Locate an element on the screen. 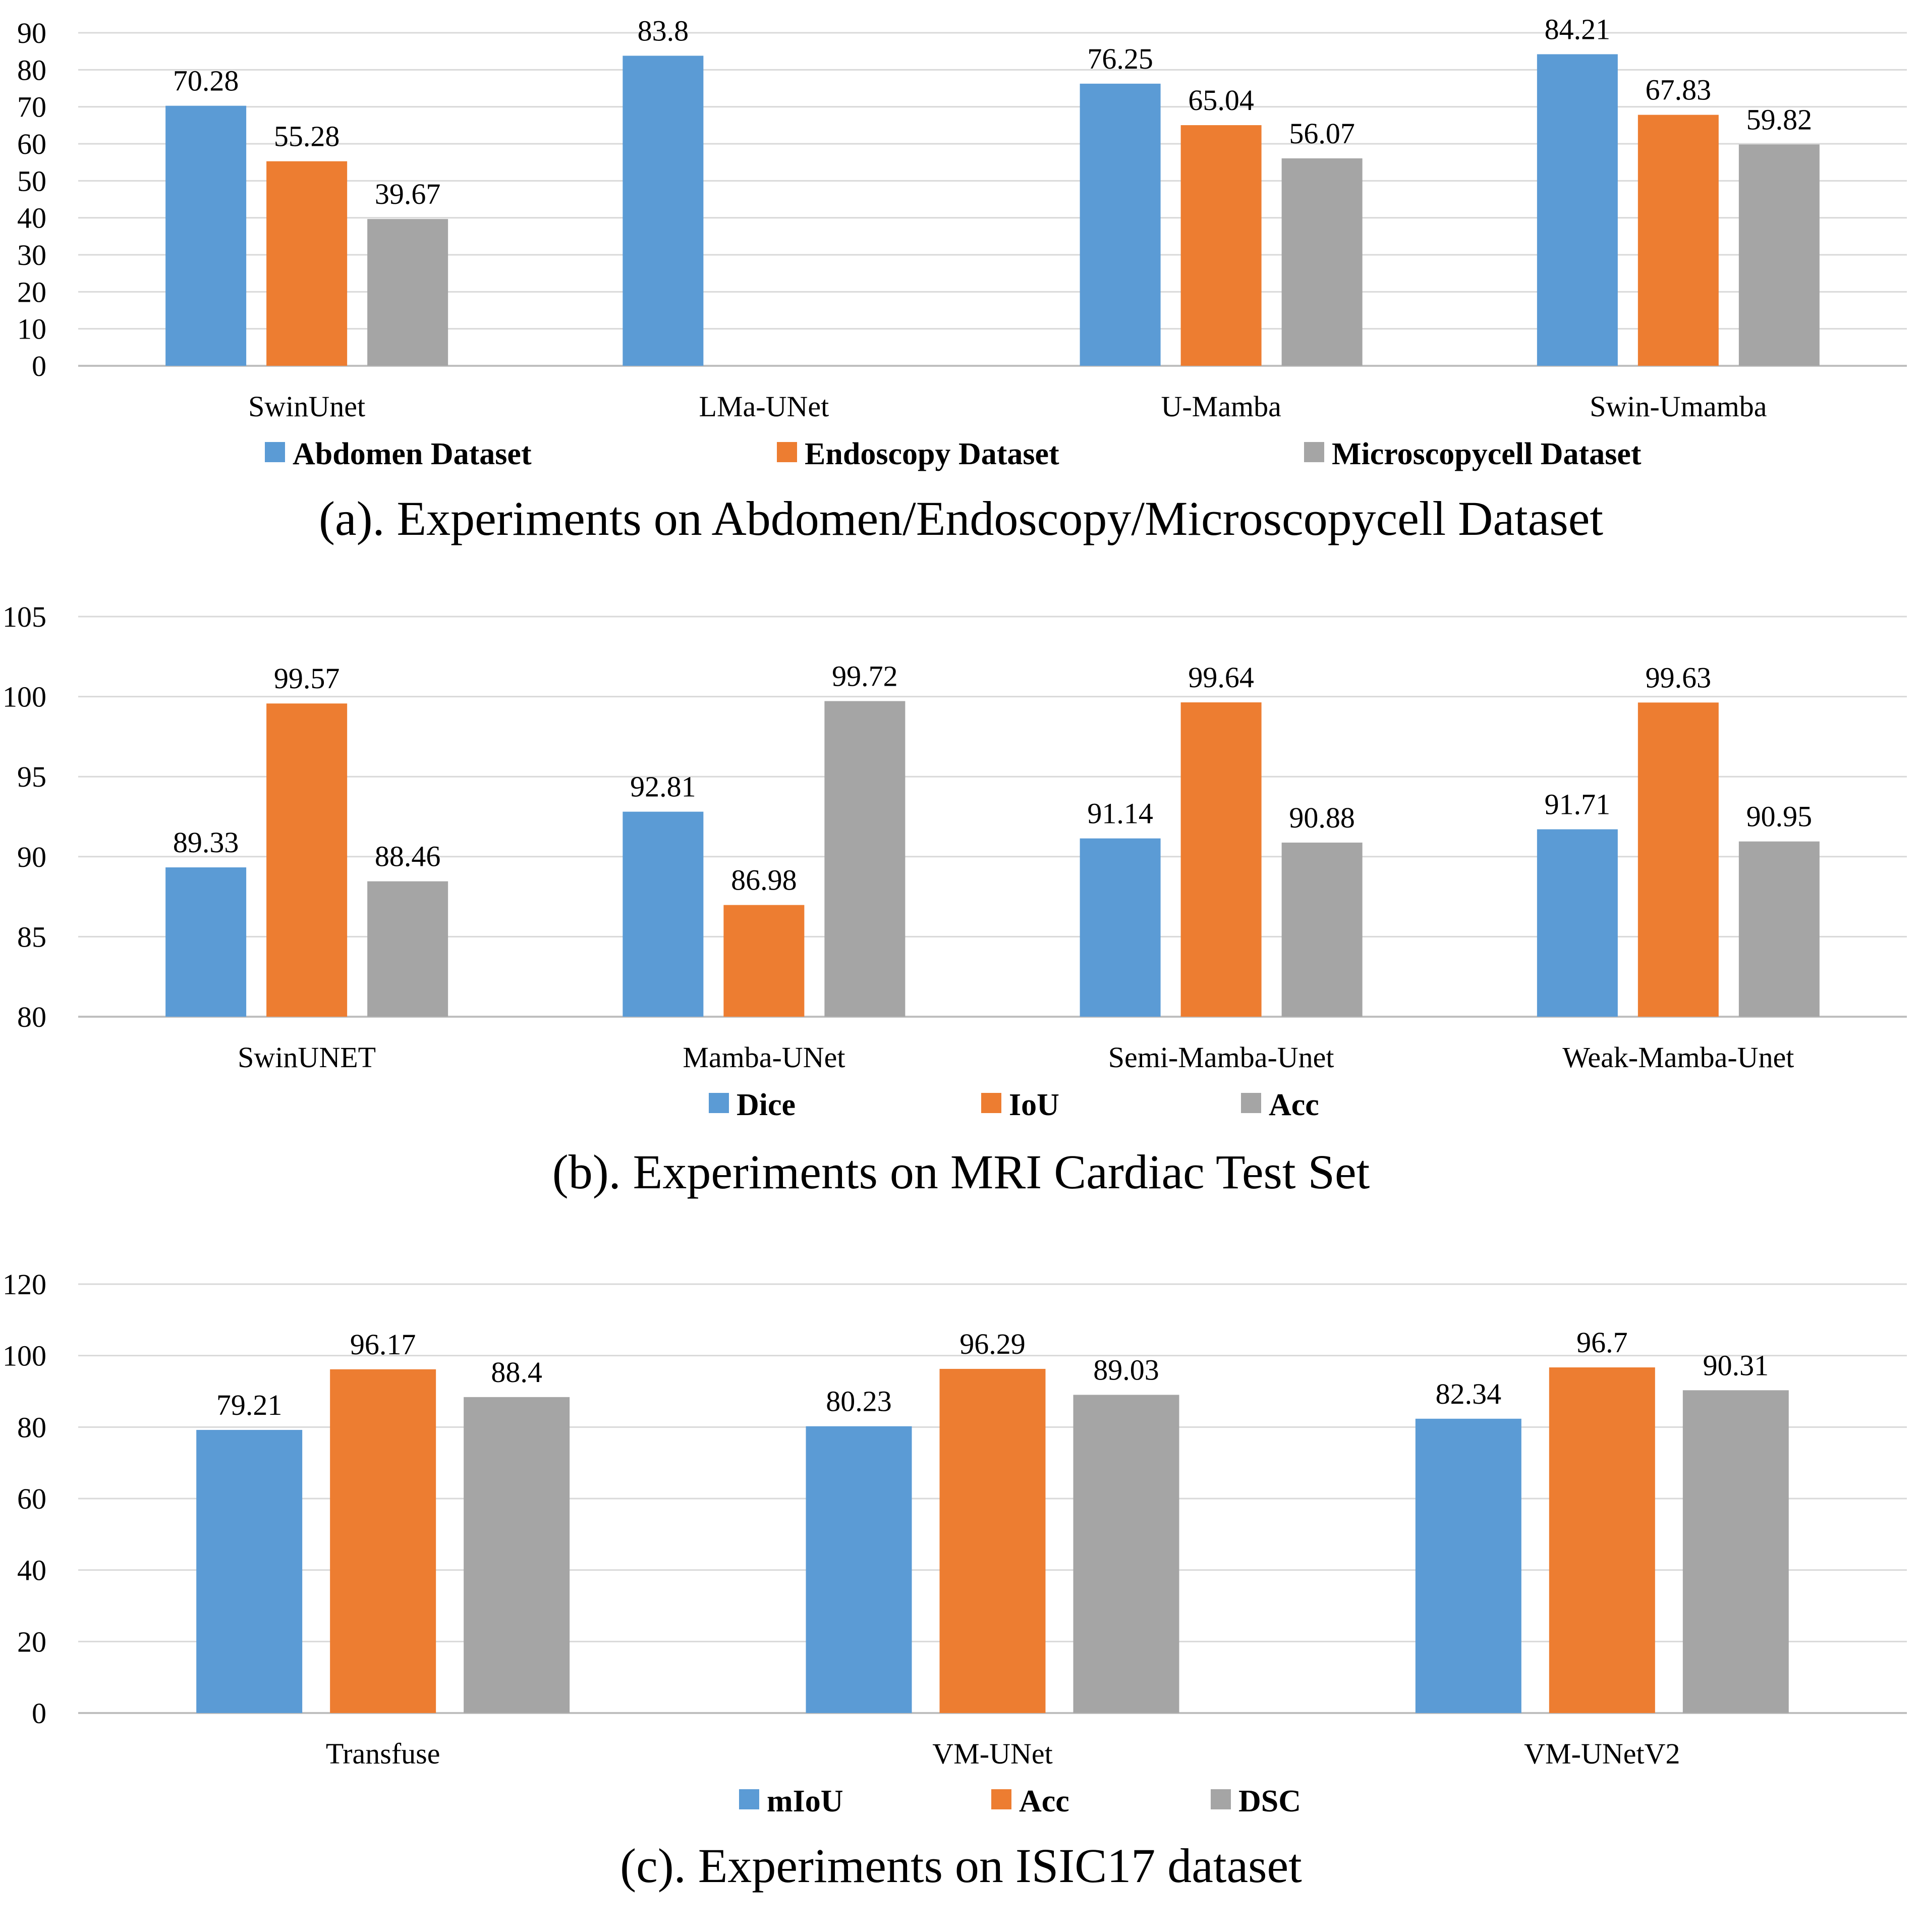  data-label: 86.98 is located at coordinates (764, 880).